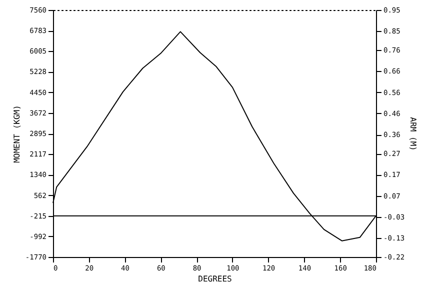 This screenshot has width=429, height=294. Describe the element at coordinates (413, 134) in the screenshot. I see `y2-axis-title: ARM (M)` at that location.